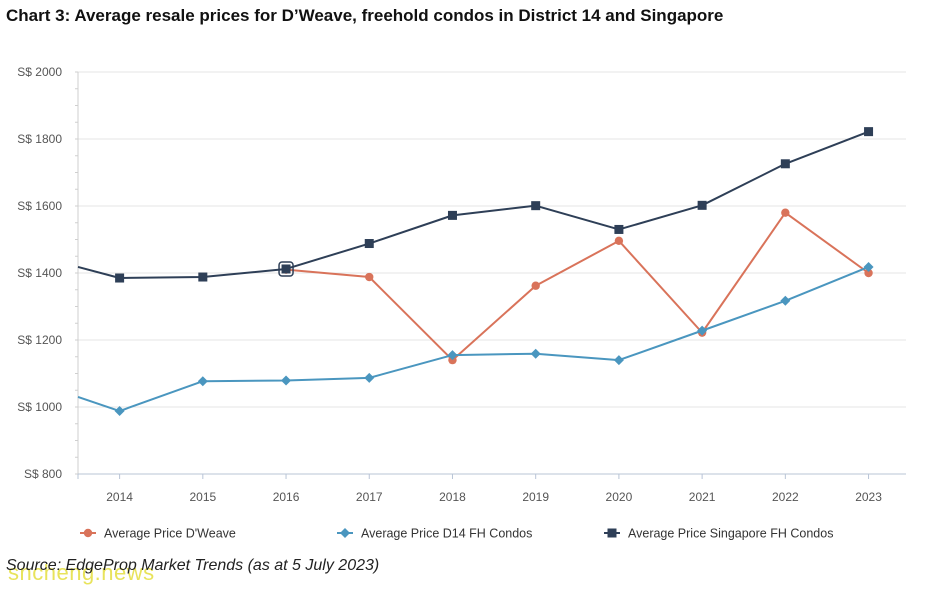 This screenshot has width=929, height=593. I want to click on y-tick-label: S$ 1800, so click(39, 139).